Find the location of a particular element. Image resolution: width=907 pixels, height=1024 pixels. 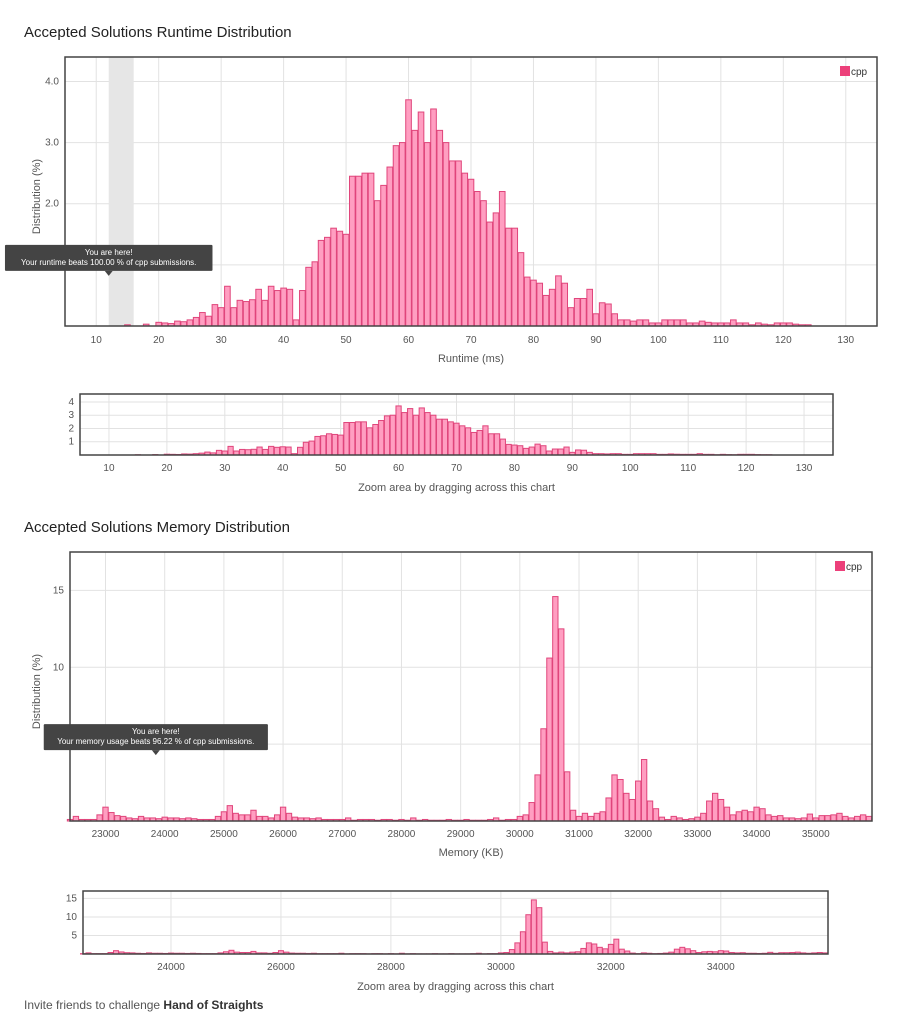

y-tick-label: 1 is located at coordinates (71, 442).